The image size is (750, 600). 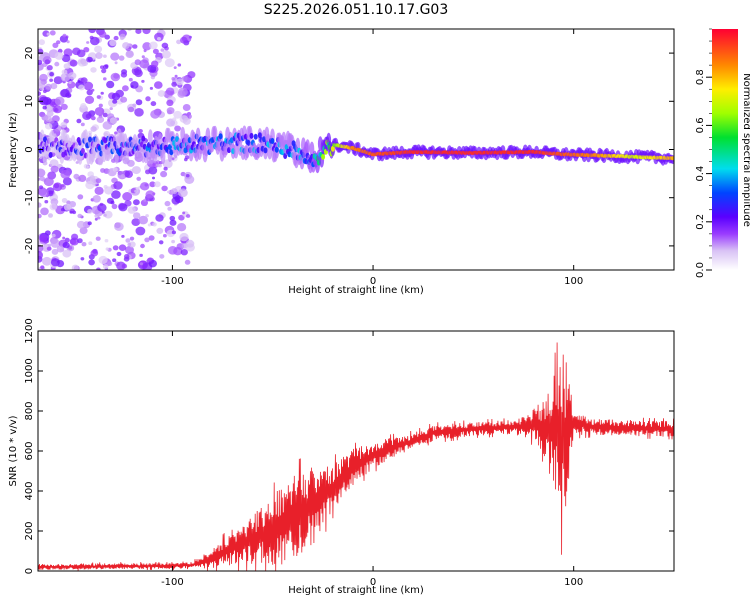 What do you see at coordinates (29, 410) in the screenshot?
I see `y-tick-label: 800` at bounding box center [29, 410].